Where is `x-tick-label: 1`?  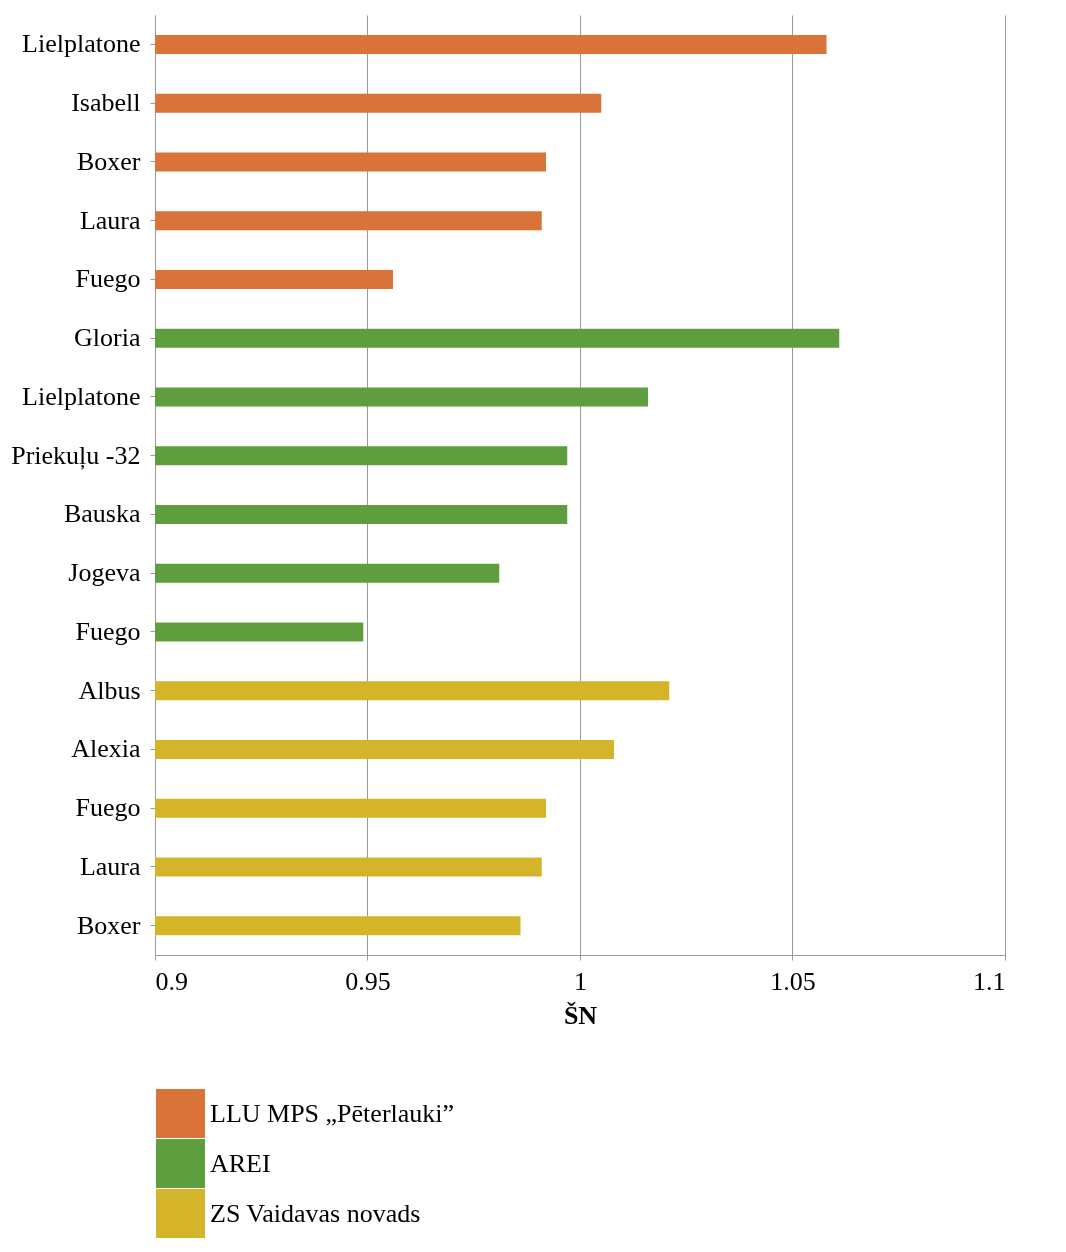
x-tick-label: 1 is located at coordinates (580, 981).